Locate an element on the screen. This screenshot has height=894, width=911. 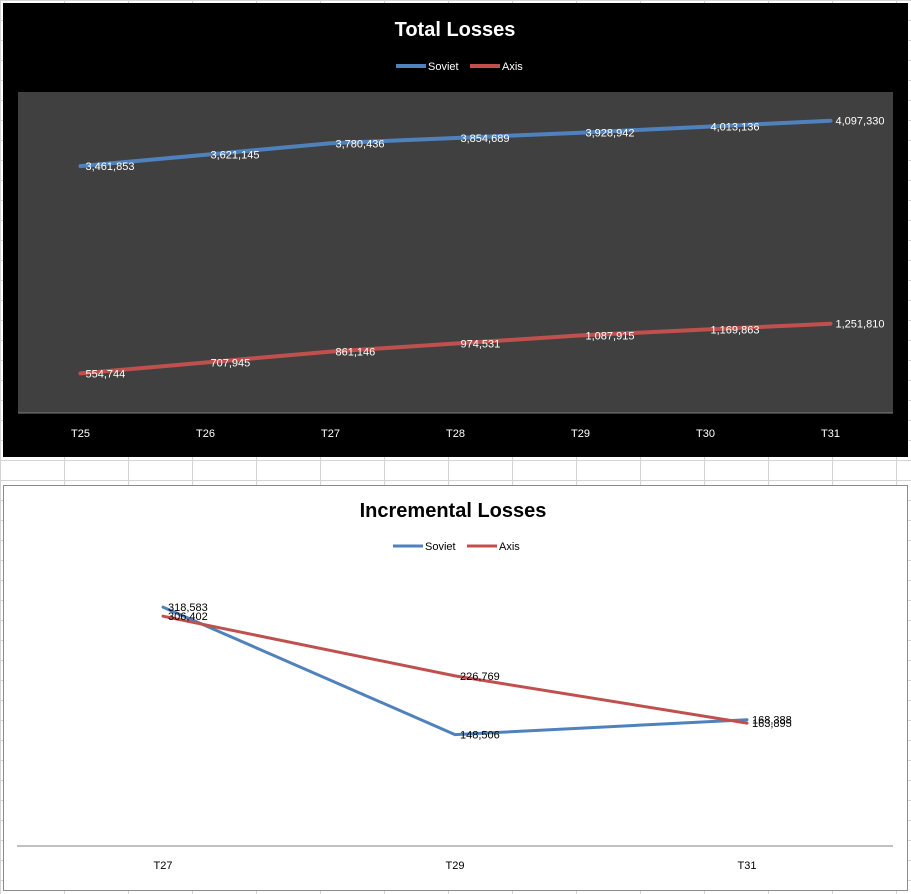
data-label-soviet-t28: 3,854,689 is located at coordinates (485, 139).